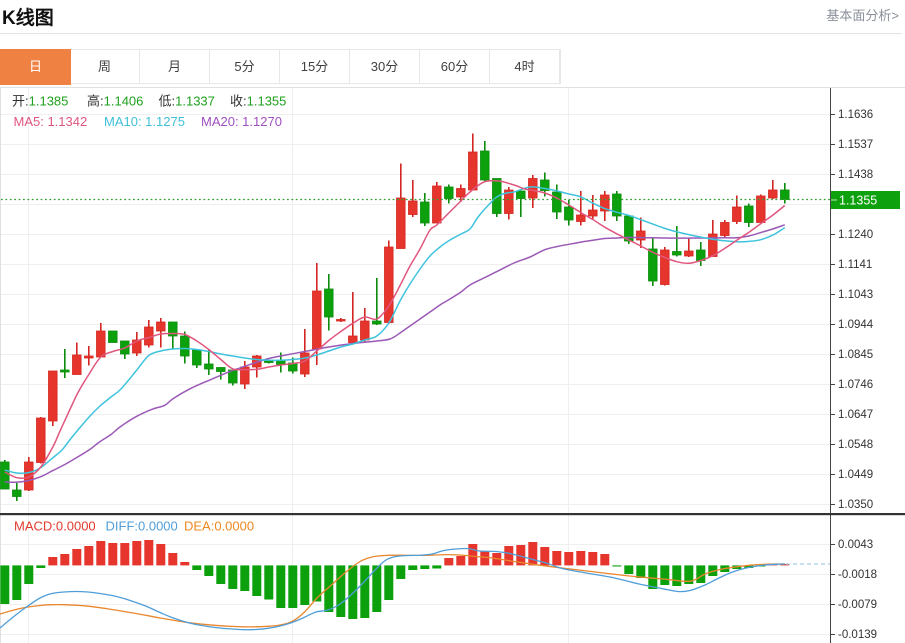 This screenshot has height=643, width=905. What do you see at coordinates (856, 325) in the screenshot?
I see `svg-text: 1.0944` at bounding box center [856, 325].